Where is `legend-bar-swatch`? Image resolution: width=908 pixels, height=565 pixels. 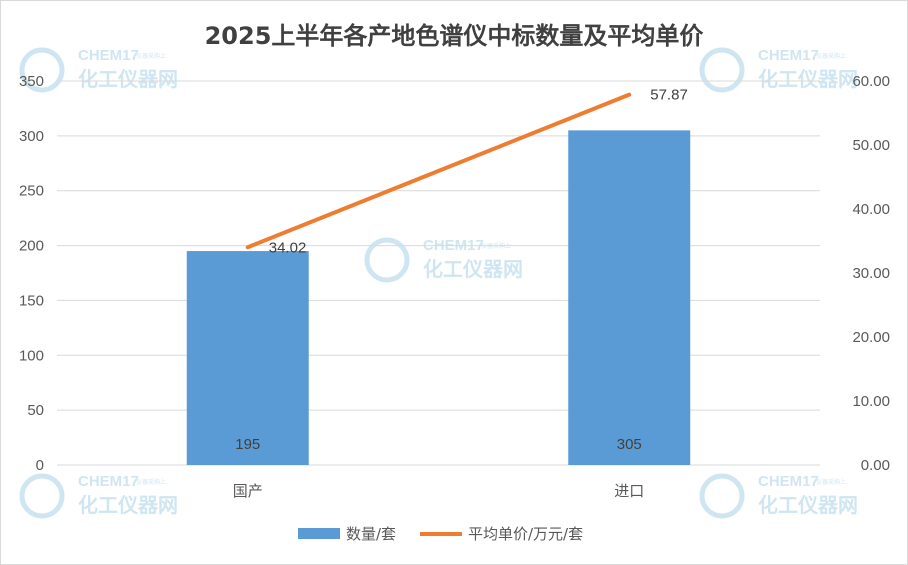
legend-bar-swatch is located at coordinates (319, 533).